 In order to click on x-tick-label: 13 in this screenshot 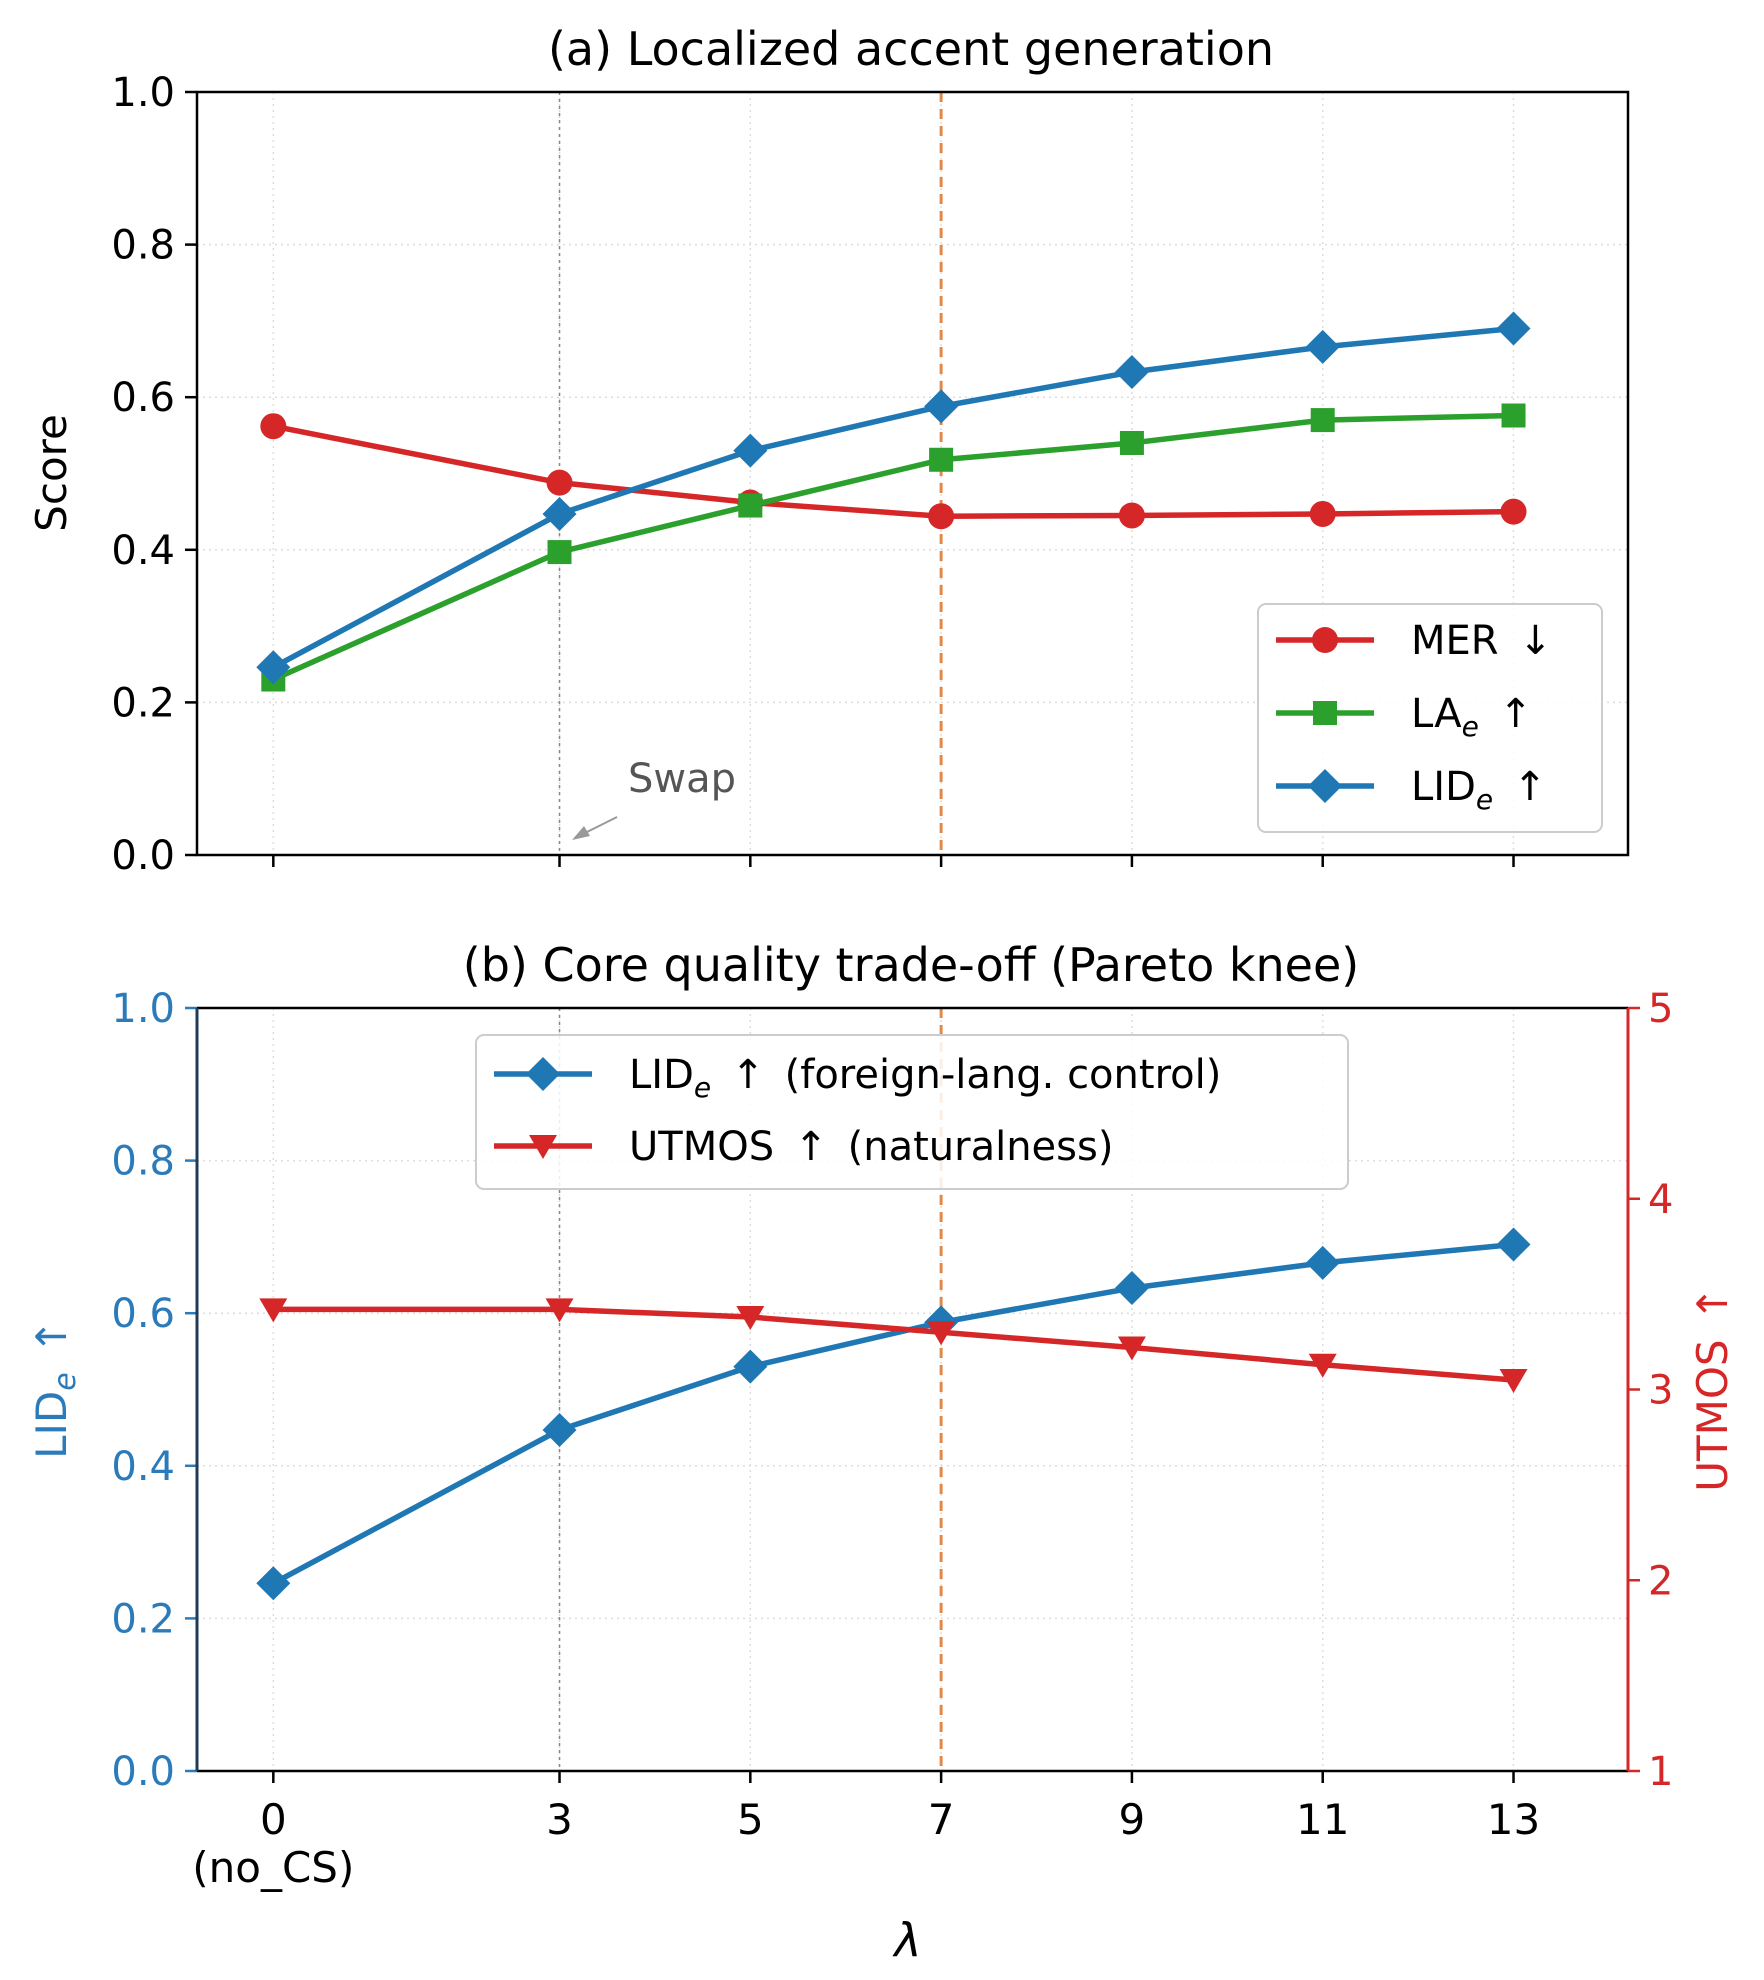, I will do `click(1513, 1819)`.